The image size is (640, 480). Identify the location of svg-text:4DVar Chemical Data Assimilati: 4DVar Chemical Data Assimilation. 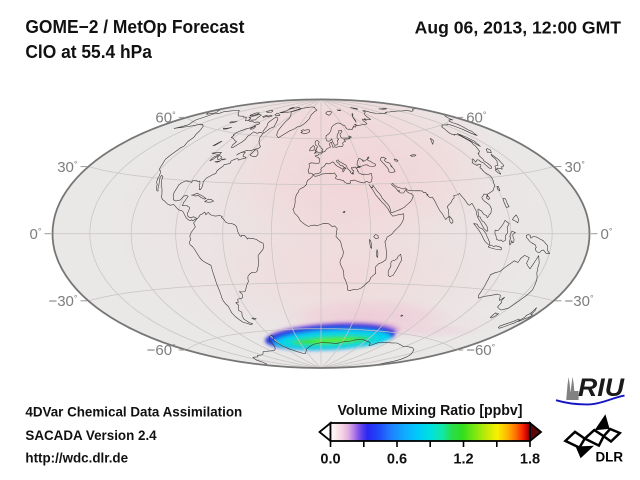
(133, 411).